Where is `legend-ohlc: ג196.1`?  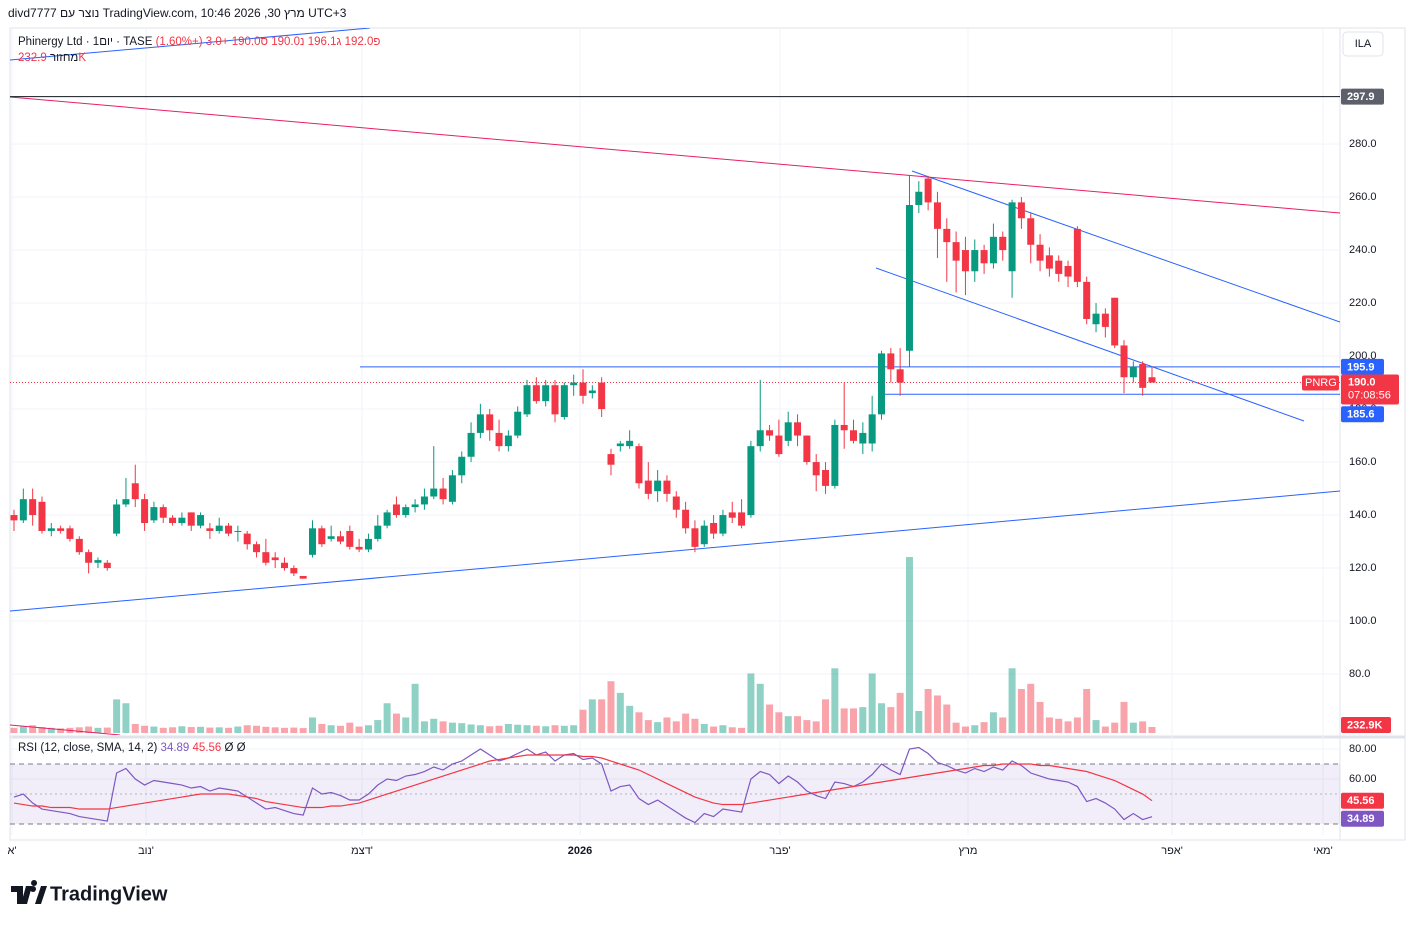
legend-ohlc: ג196.1 is located at coordinates (325, 42).